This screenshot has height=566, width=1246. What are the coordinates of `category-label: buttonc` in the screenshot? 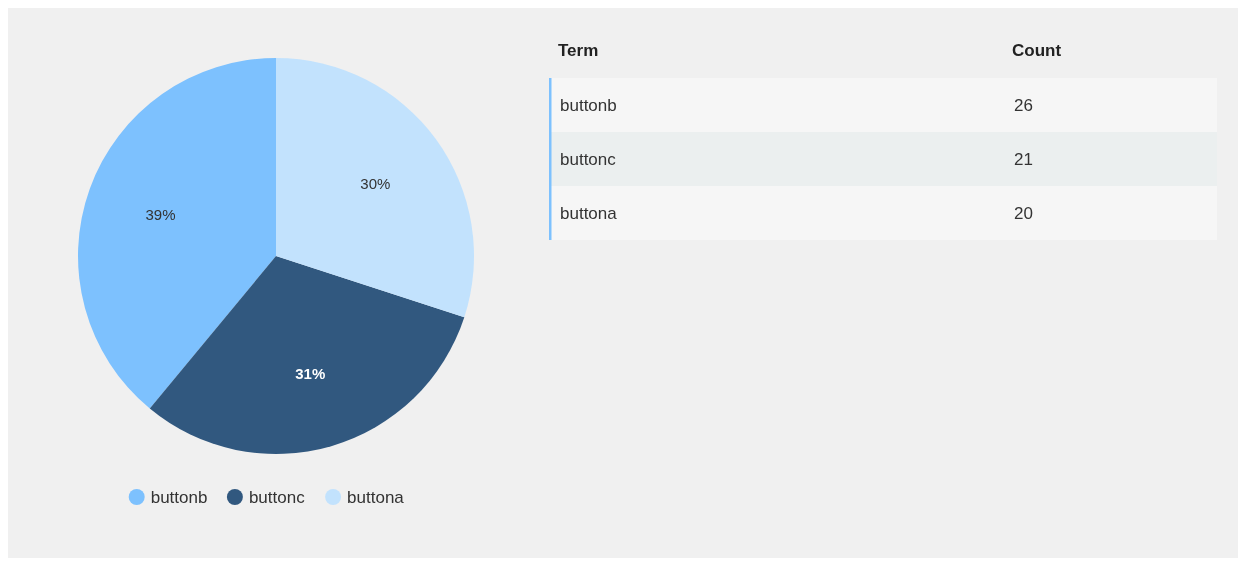 It's located at (588, 159).